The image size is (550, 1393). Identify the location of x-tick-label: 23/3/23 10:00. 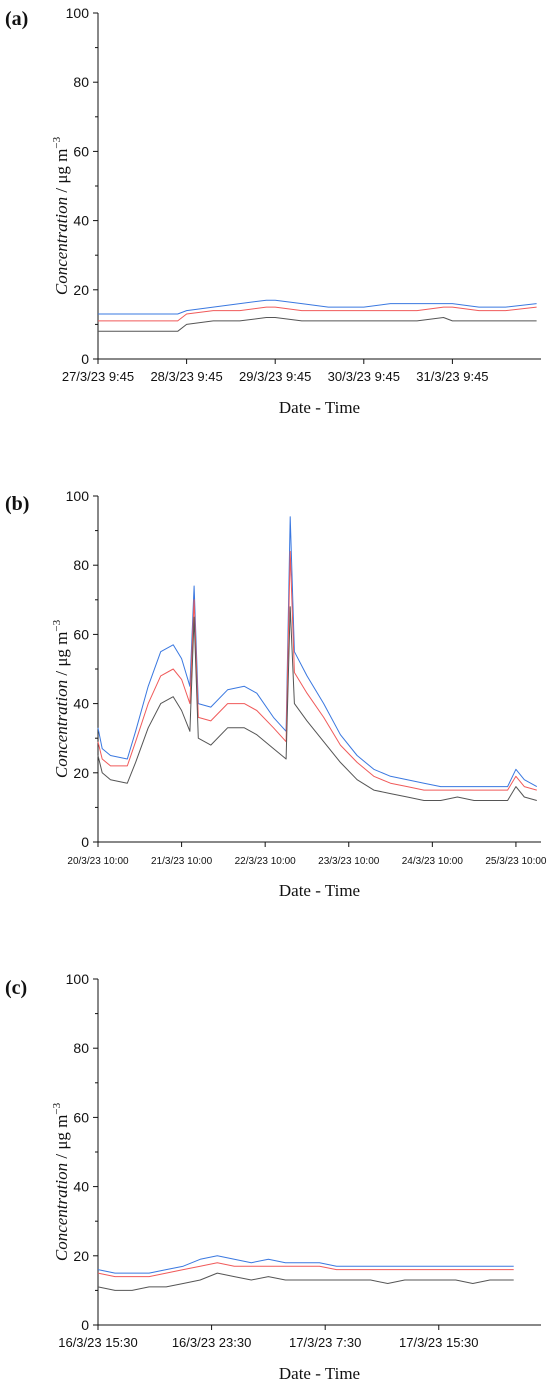
(349, 861).